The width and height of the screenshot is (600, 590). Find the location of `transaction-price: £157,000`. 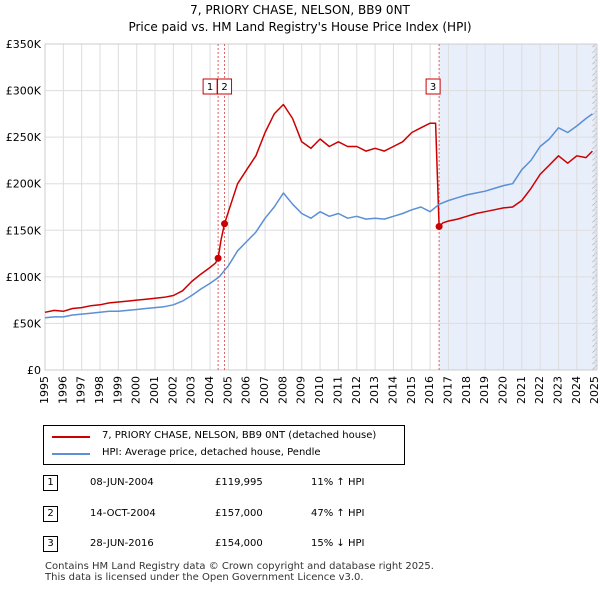

transaction-price: £157,000 is located at coordinates (239, 513).